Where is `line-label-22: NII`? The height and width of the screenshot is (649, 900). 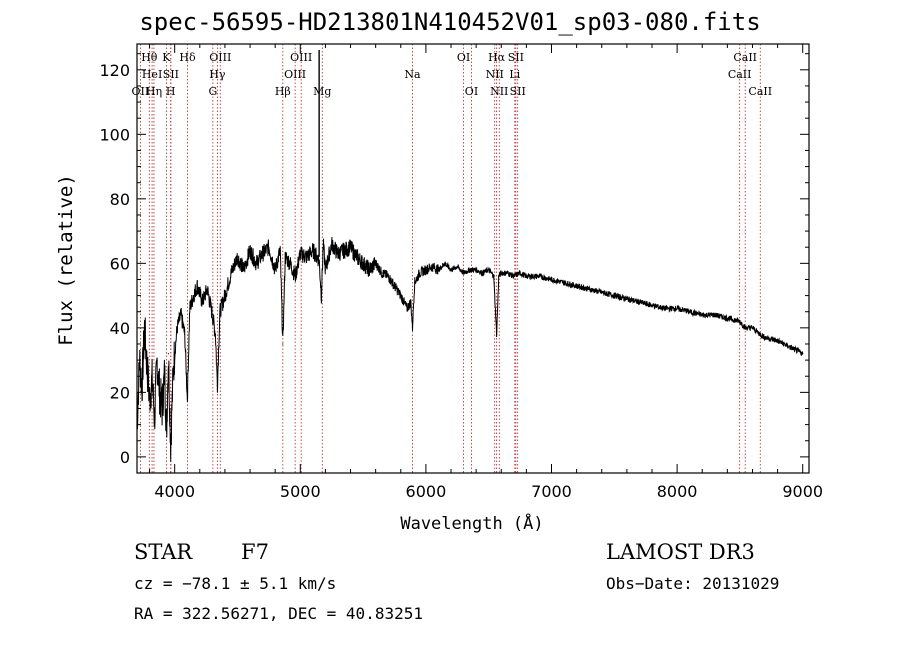
line-label-22: NII is located at coordinates (499, 91).